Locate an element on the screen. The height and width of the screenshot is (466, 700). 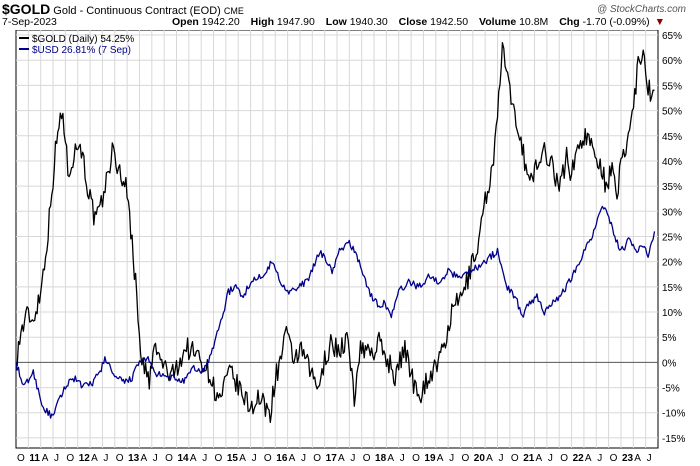
y-tick-label: 30% is located at coordinates (672, 212).